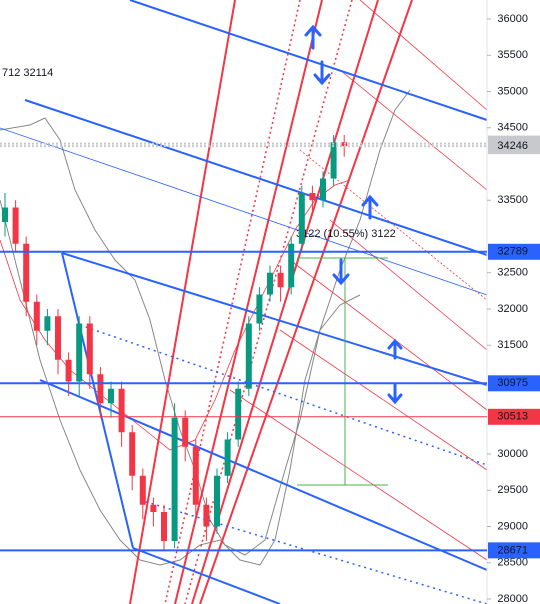 Image resolution: width=540 pixels, height=604 pixels. I want to click on y-tick-label: 35000, so click(512, 91).